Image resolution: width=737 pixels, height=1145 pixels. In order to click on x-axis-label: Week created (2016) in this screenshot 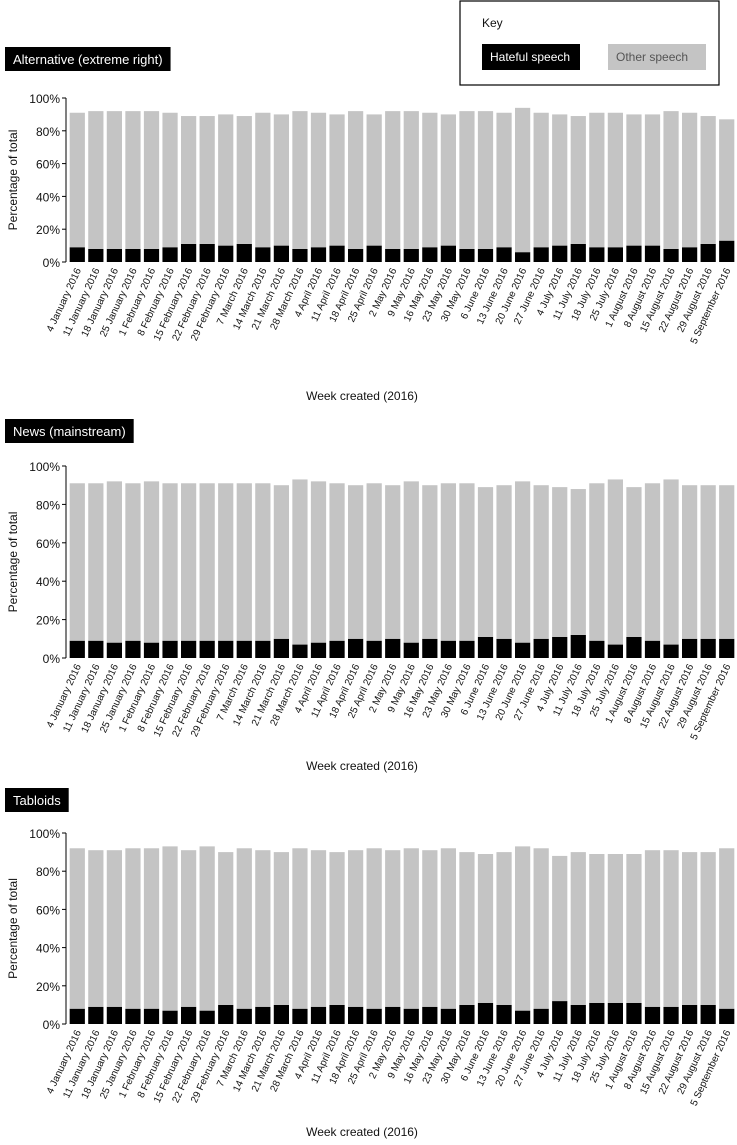, I will do `click(362, 396)`.